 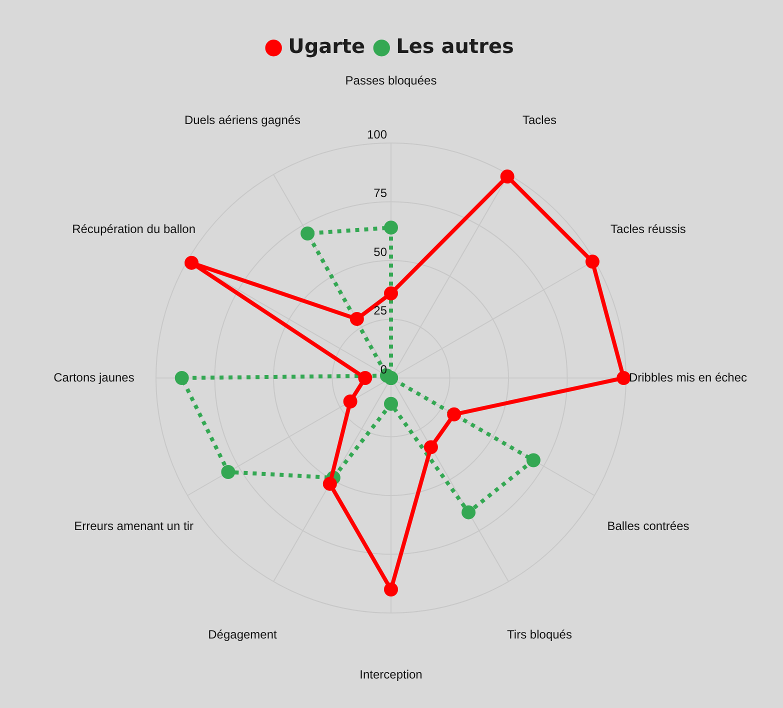 What do you see at coordinates (391, 674) in the screenshot?
I see `spoke-label: Interception` at bounding box center [391, 674].